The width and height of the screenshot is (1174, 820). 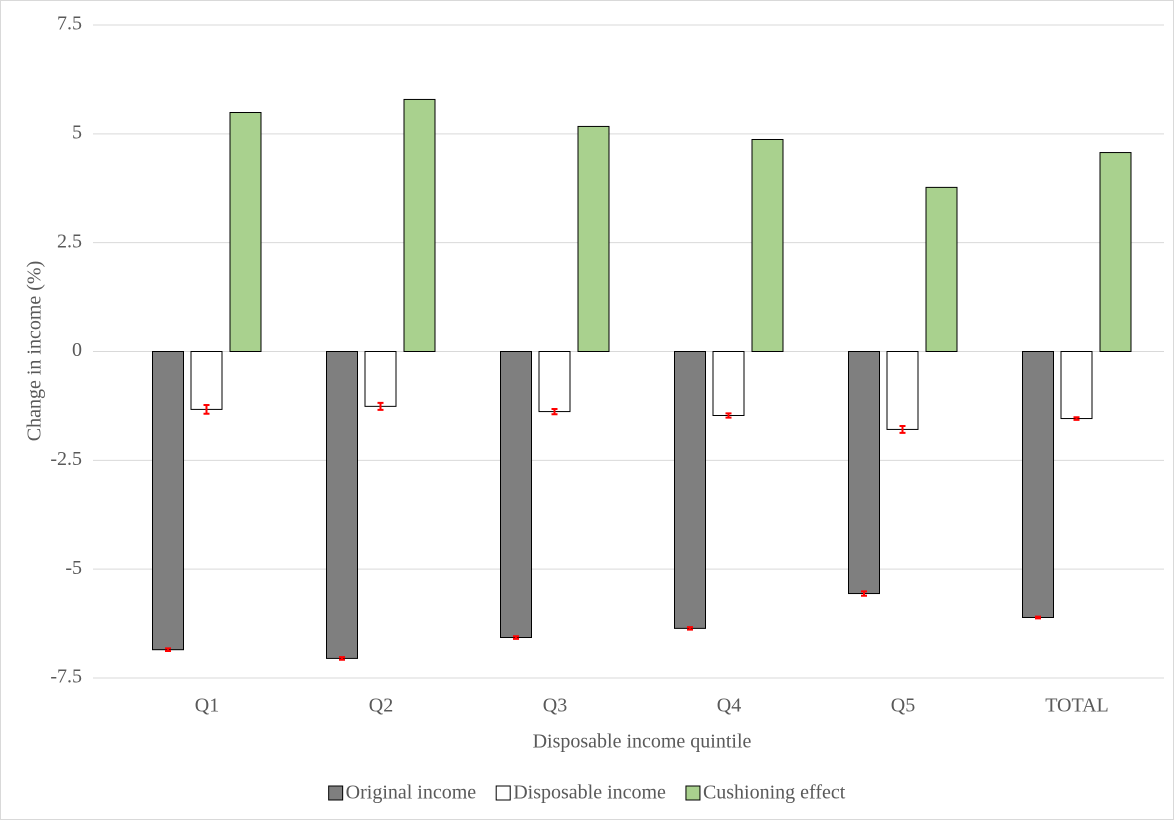 What do you see at coordinates (774, 793) in the screenshot?
I see `legend-label: Cushioning effect` at bounding box center [774, 793].